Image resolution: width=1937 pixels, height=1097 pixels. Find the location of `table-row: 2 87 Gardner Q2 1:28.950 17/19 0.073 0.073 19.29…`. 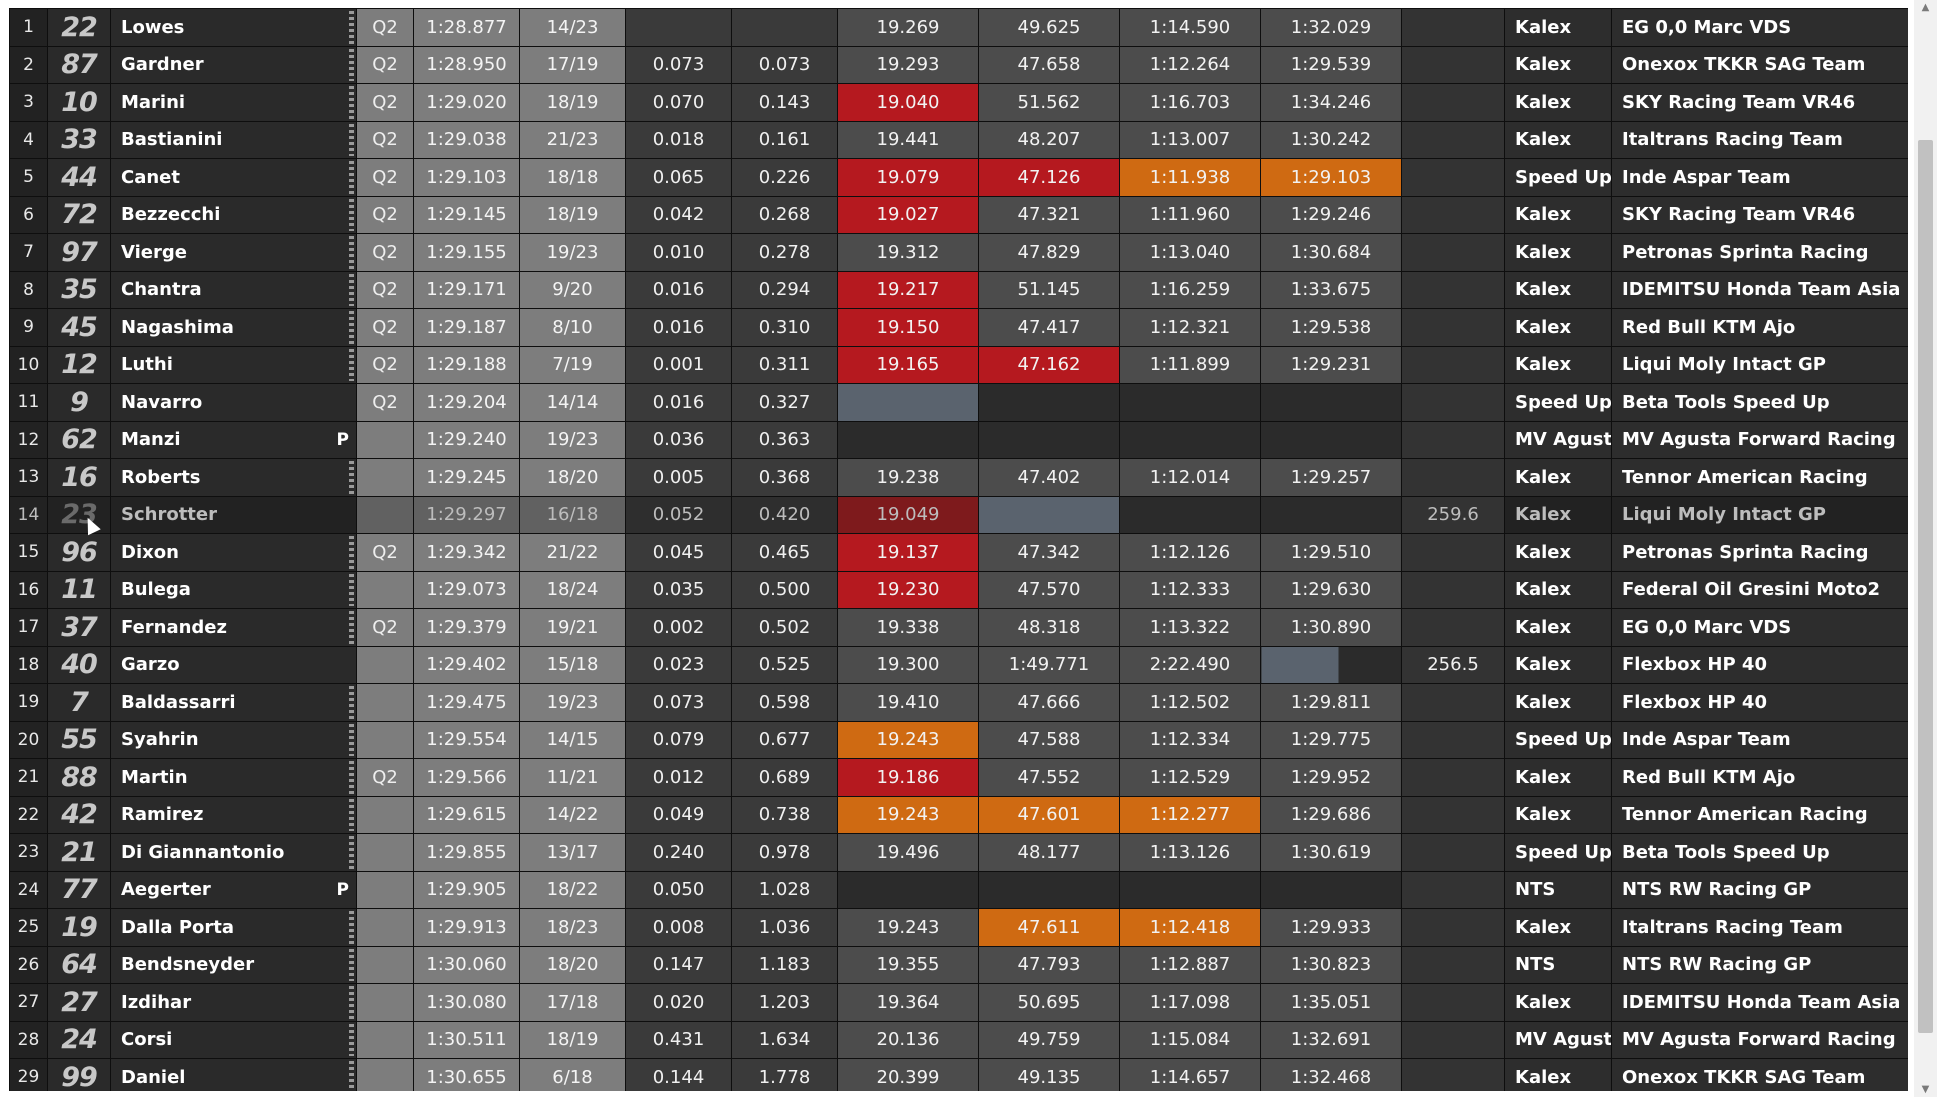

table-row: 2 87 Gardner Q2 1:28.950 17/19 0.073 0.073 19.29… is located at coordinates (958, 64).